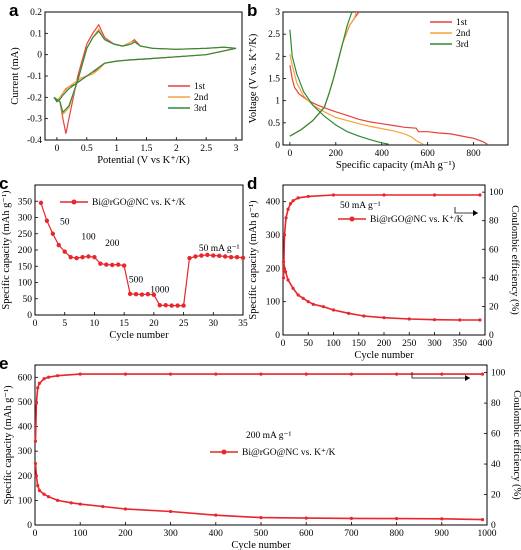 The width and height of the screenshot is (521, 550). What do you see at coordinates (28, 300) in the screenshot?
I see `y-tick-label: 50` at bounding box center [28, 300].